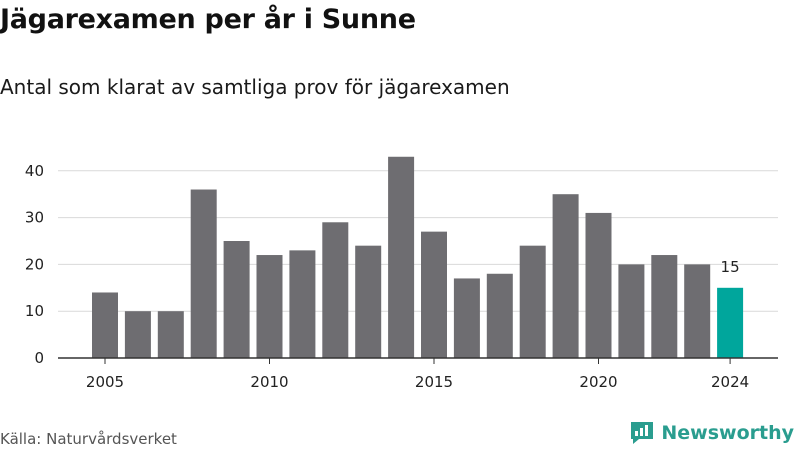  I want to click on bar-2012, so click(335, 290).